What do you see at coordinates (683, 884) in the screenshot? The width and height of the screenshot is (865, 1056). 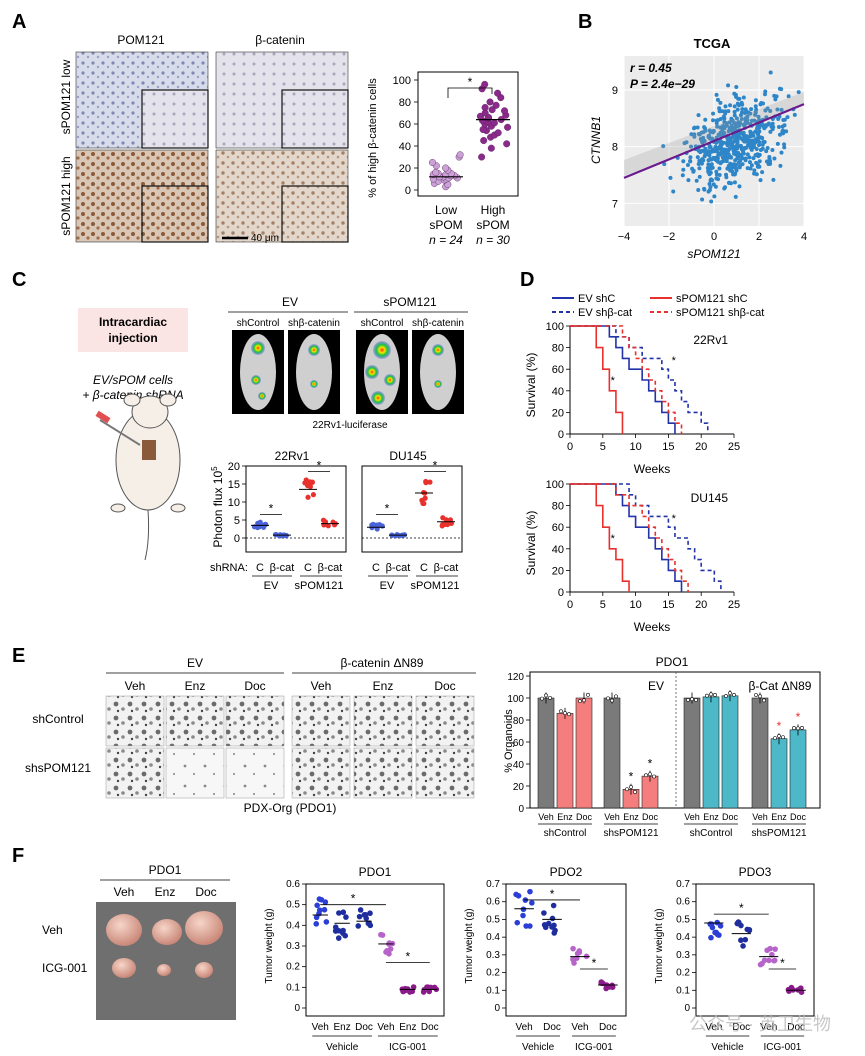 I see `f-ytick-label: 0.7` at bounding box center [683, 884].